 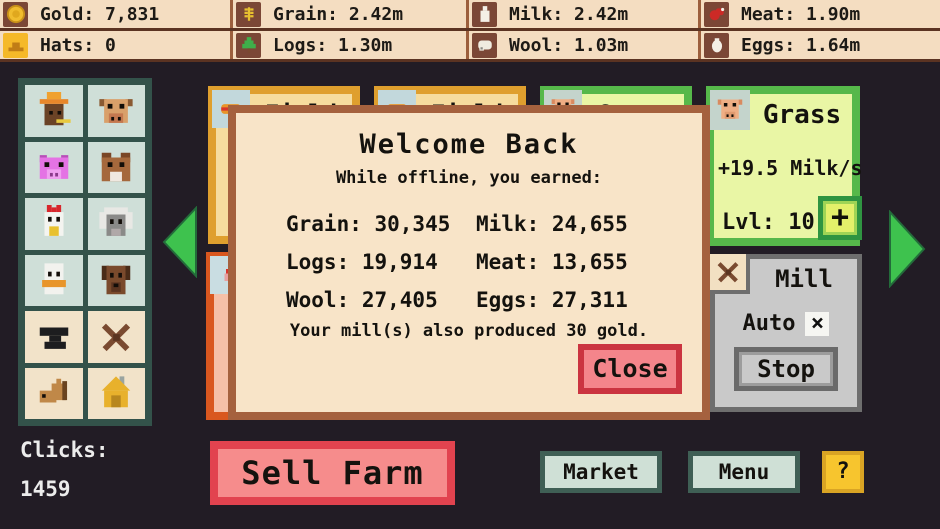 I want to click on market-button: Market, so click(x=601, y=472).